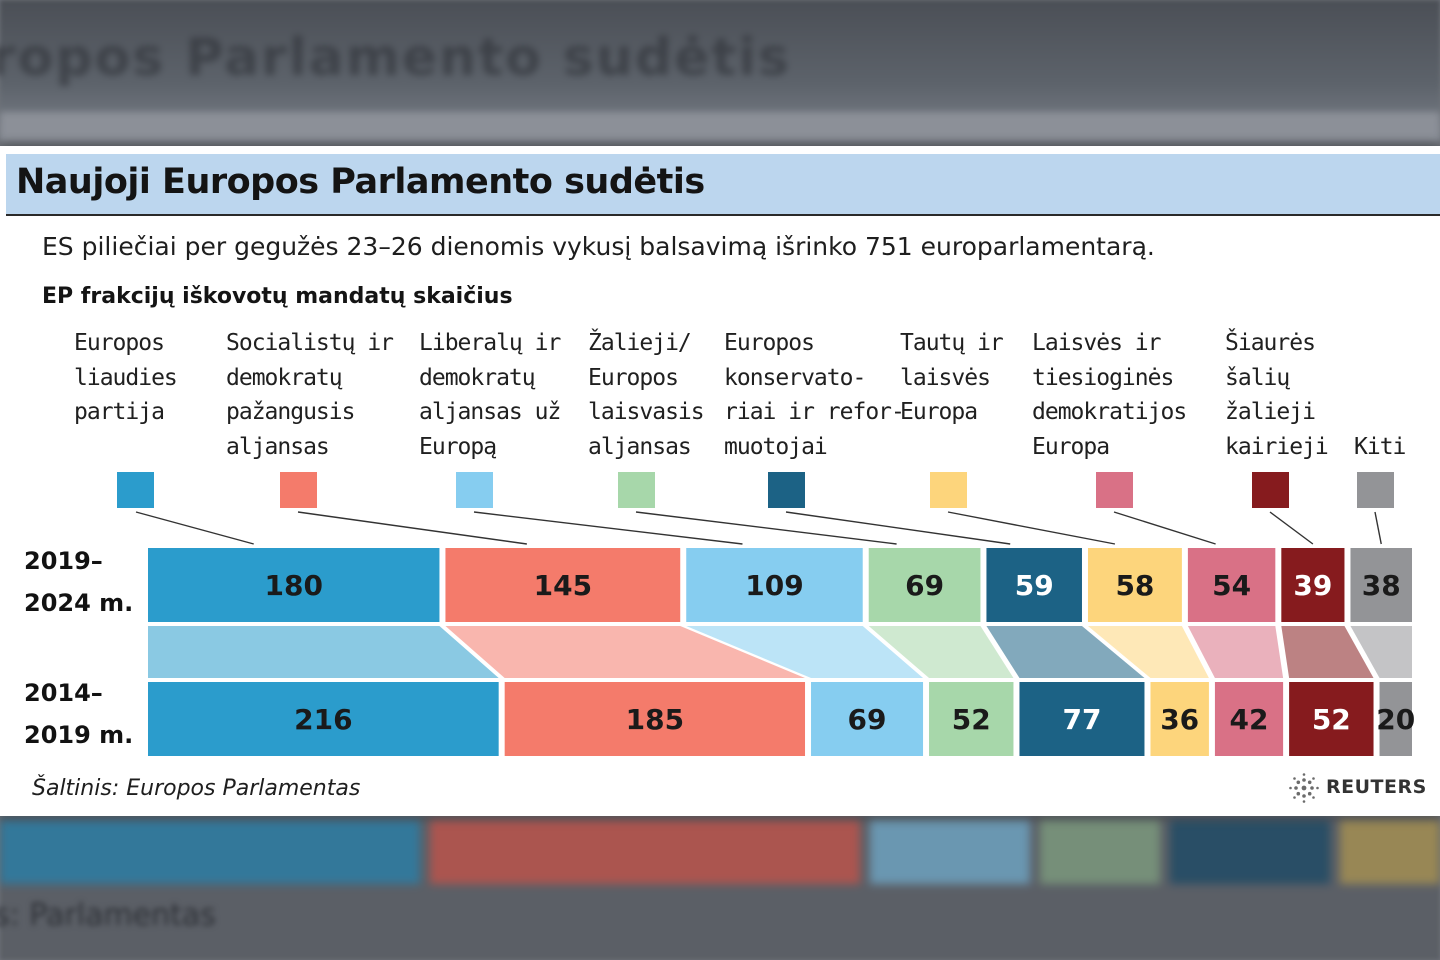  What do you see at coordinates (360, 182) in the screenshot?
I see `page-title: Naujoji Europos Parlamento sudėtis` at bounding box center [360, 182].